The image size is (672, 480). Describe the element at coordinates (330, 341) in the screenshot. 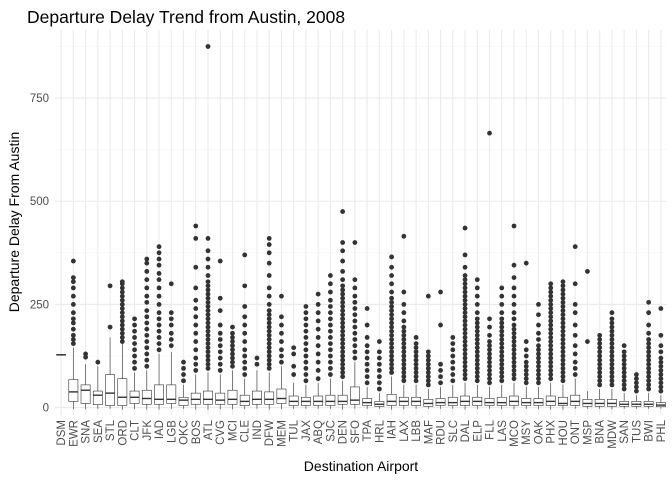

I see `box-sjc` at that location.